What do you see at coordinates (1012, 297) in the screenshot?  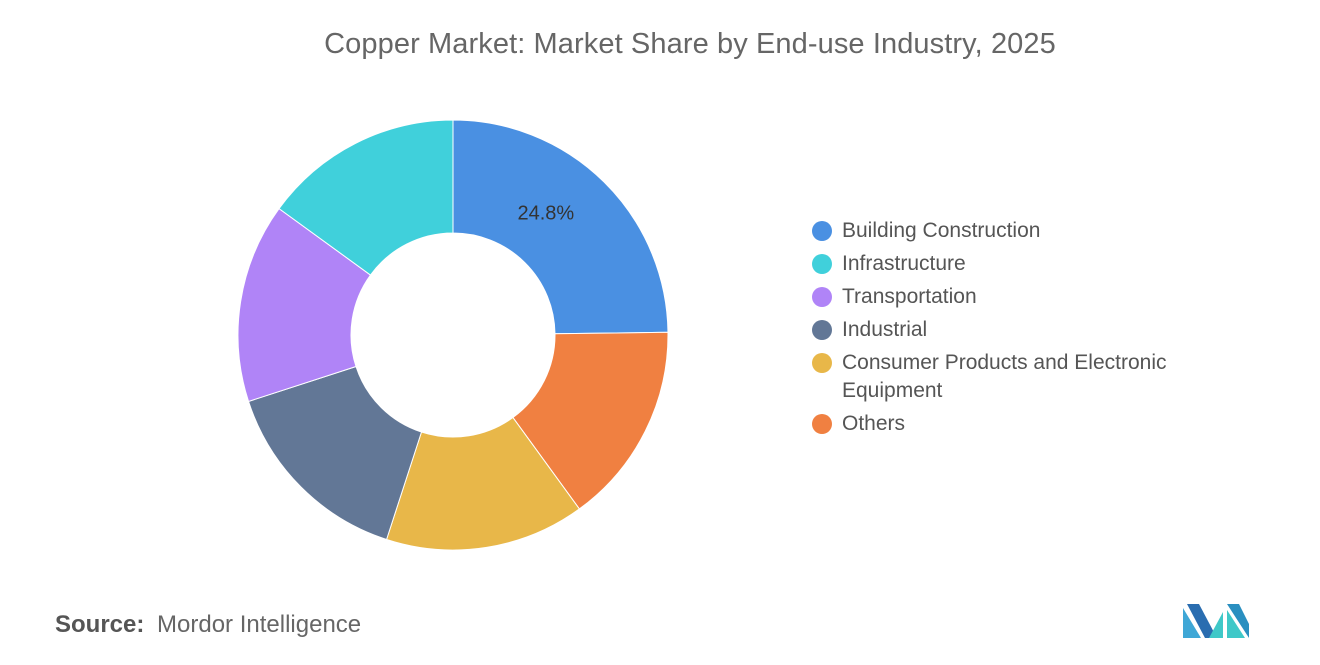 I see `legend-item-transportation: Transportation` at bounding box center [1012, 297].